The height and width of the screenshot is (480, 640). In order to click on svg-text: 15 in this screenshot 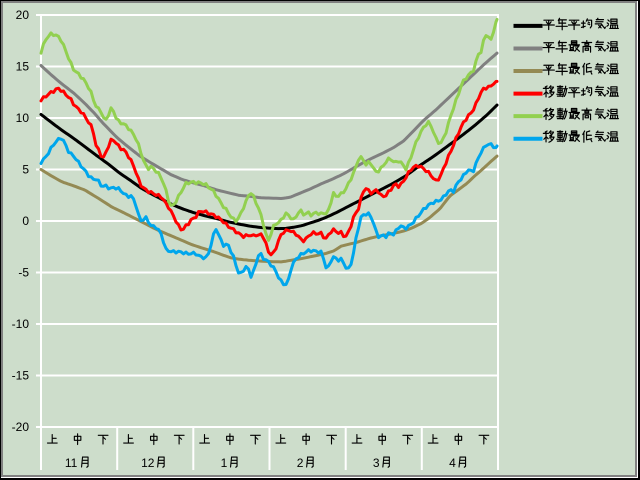, I will do `click(23, 67)`.